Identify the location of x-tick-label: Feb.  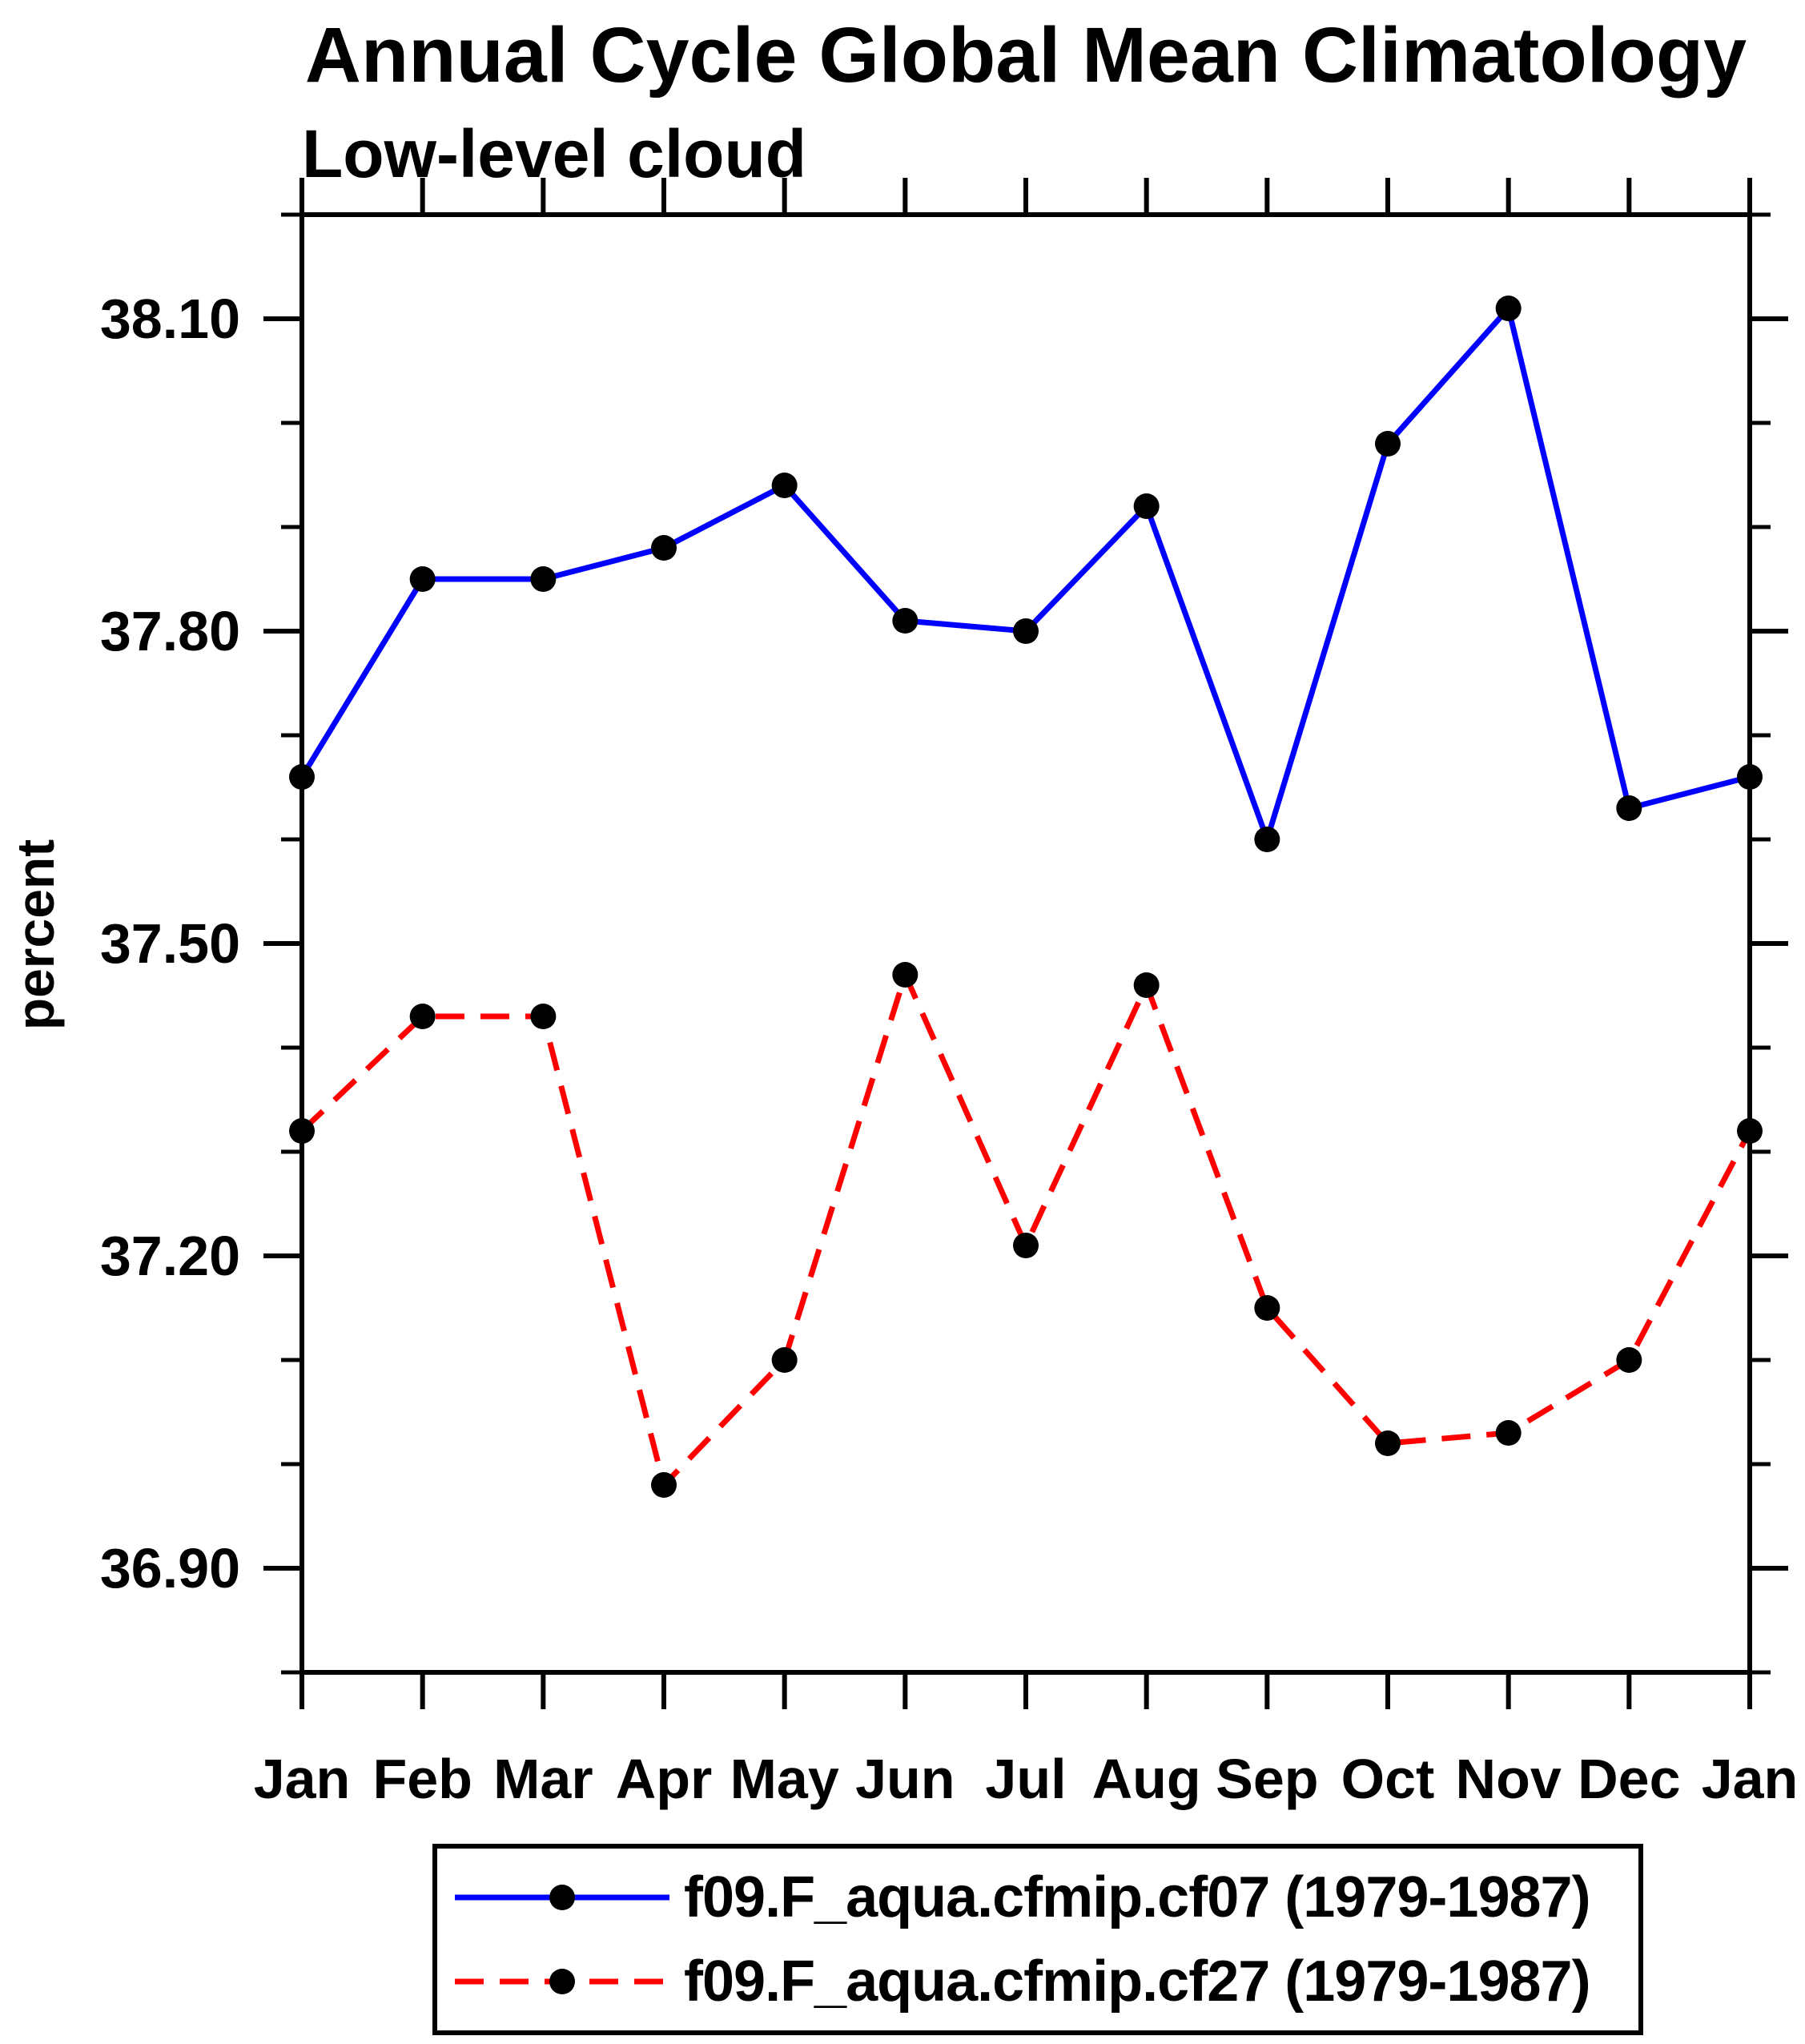
(422, 1779).